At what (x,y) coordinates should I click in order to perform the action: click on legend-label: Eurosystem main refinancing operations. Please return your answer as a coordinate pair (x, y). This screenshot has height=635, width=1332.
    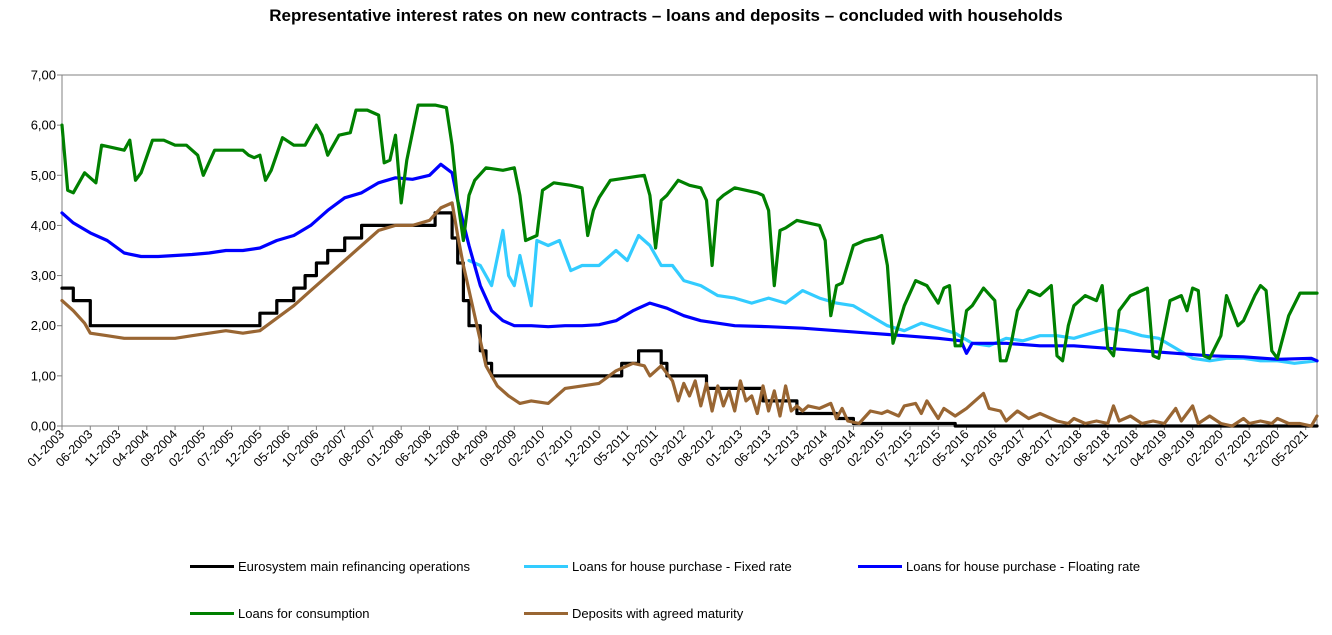
    Looking at the image, I should click on (354, 566).